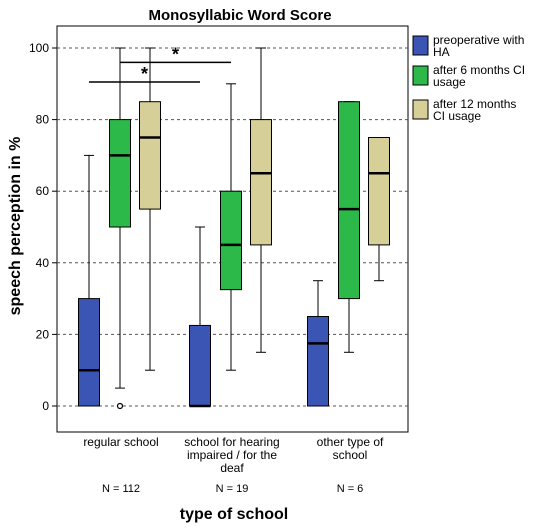 The width and height of the screenshot is (543, 528). Describe the element at coordinates (350, 442) in the screenshot. I see `category-label: other type of` at that location.